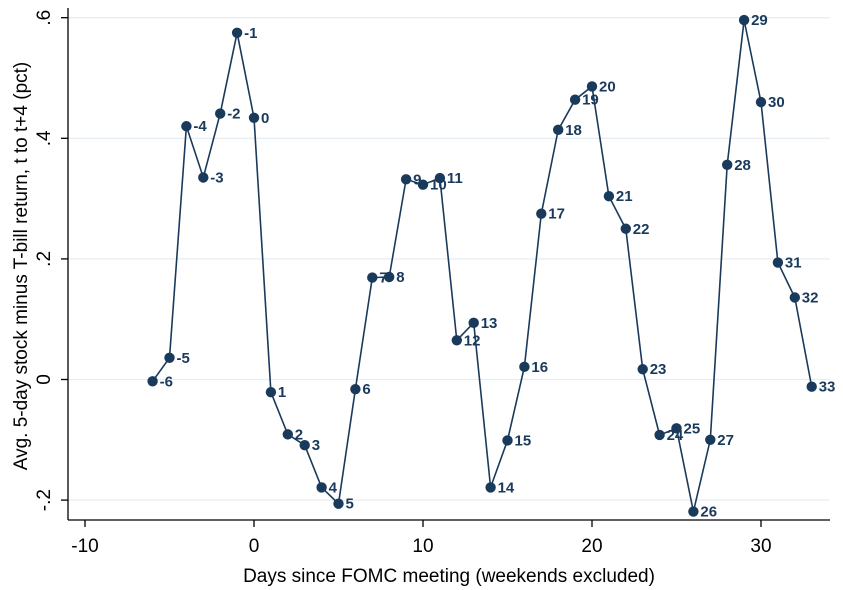  I want to click on point-label: -3, so click(216, 177).